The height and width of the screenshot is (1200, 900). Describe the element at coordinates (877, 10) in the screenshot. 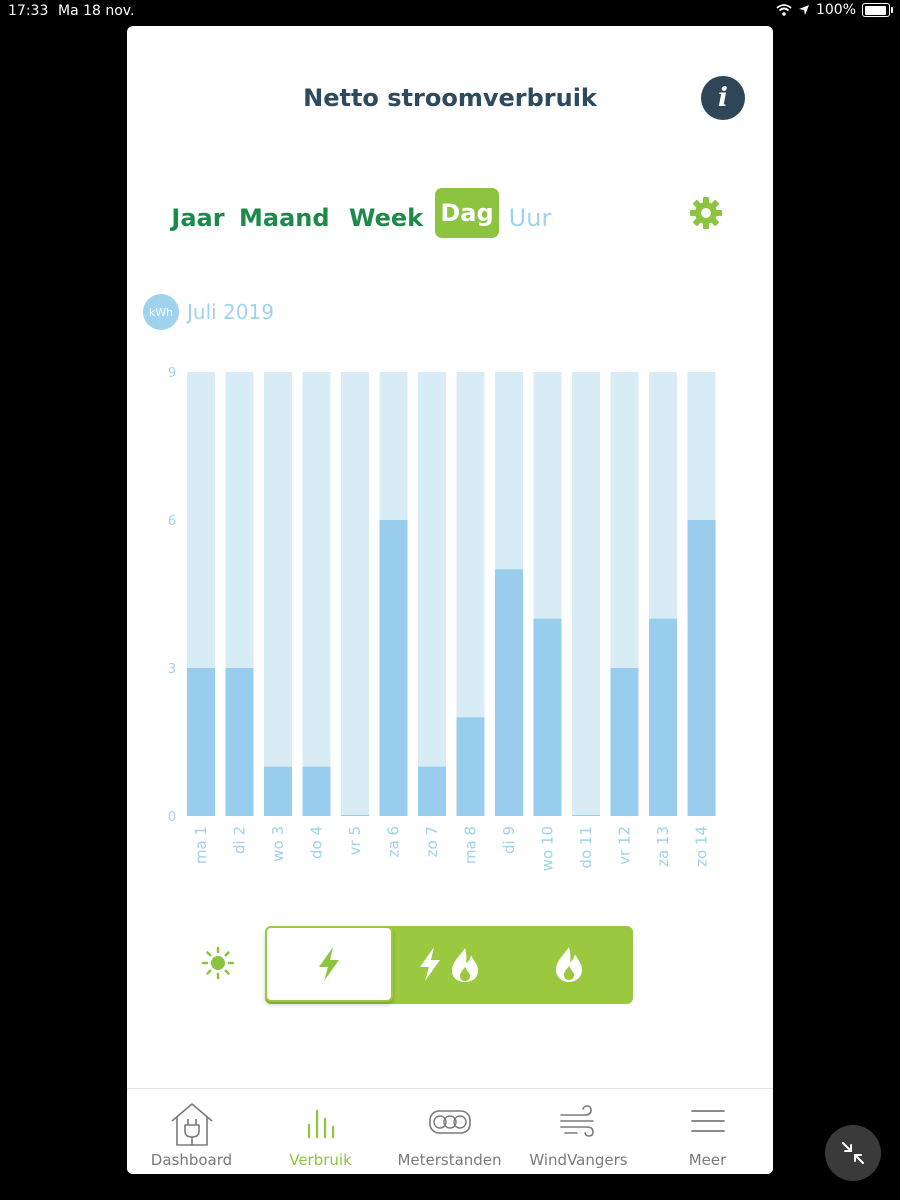

I see `battery-icon` at that location.